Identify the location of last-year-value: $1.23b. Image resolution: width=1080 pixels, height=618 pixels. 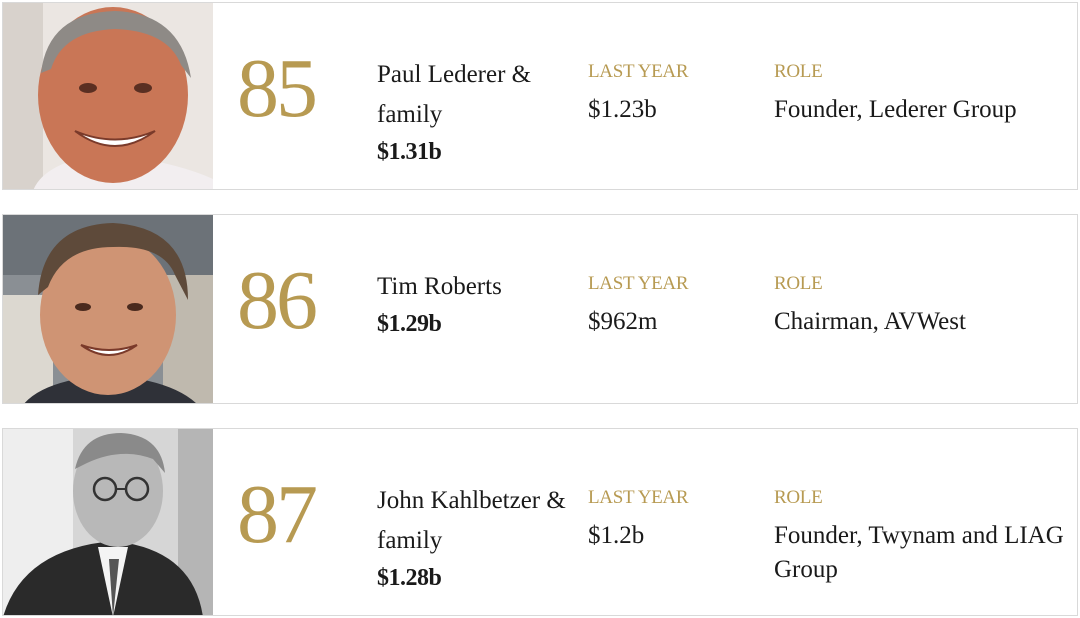
(622, 109).